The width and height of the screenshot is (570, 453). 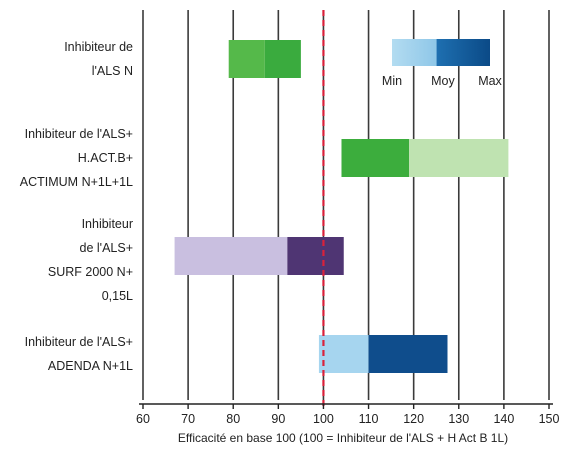 What do you see at coordinates (143, 419) in the screenshot?
I see `x-tick-label-60: 60` at bounding box center [143, 419].